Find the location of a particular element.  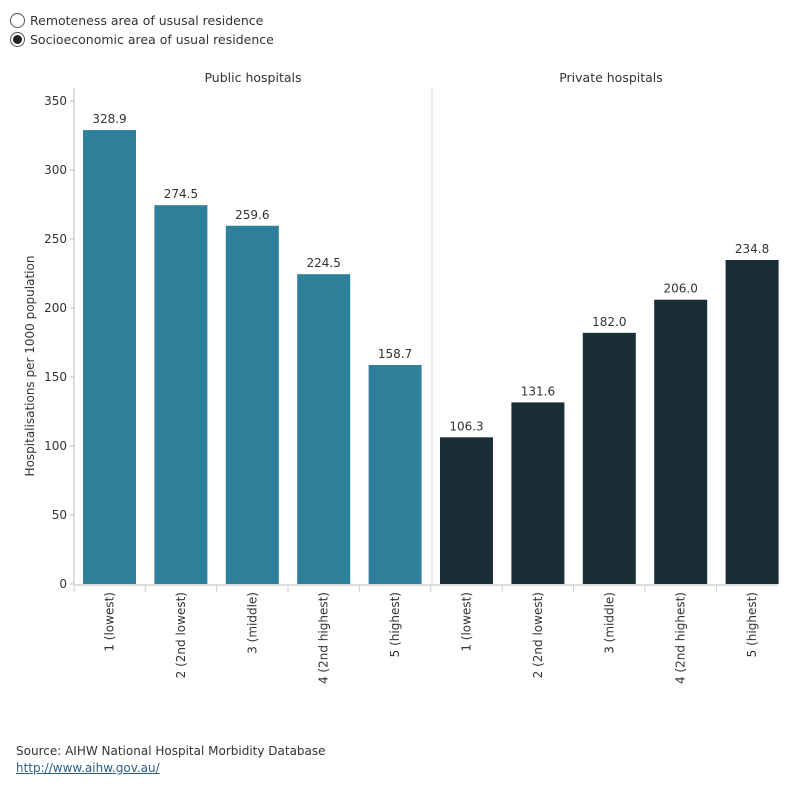

y-tick-label: 100 is located at coordinates (55, 446).